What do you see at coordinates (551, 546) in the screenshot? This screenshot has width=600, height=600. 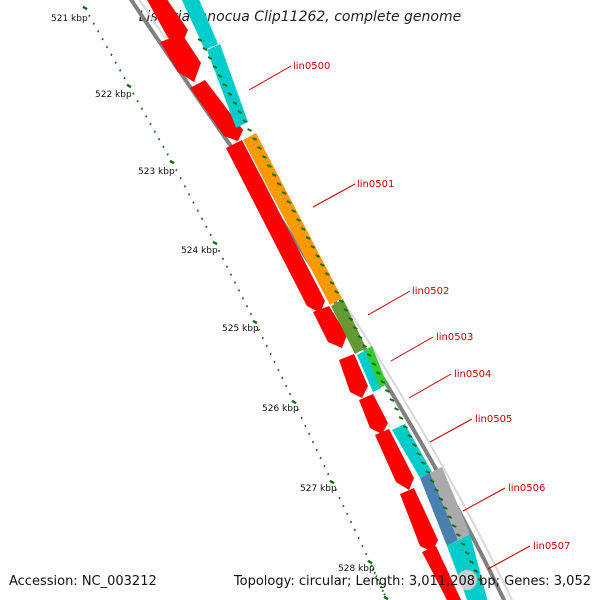 I see `gene-label: lin0507` at bounding box center [551, 546].